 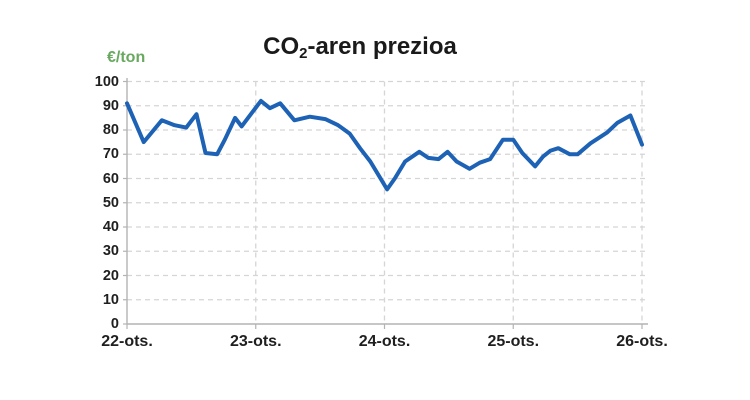 What do you see at coordinates (110, 130) in the screenshot?
I see `y-axis-tick-label: 80` at bounding box center [110, 130].